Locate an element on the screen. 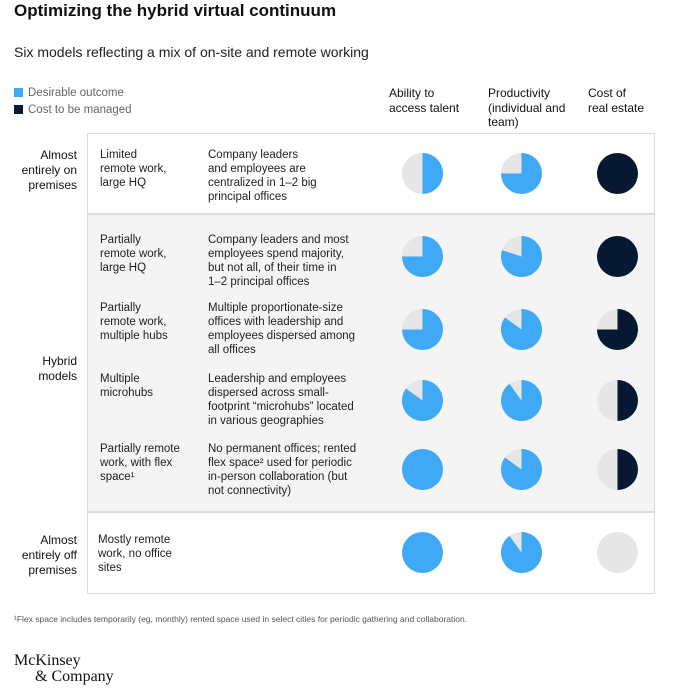  model-name-1: Limited remote work, large HQ is located at coordinates (133, 169).